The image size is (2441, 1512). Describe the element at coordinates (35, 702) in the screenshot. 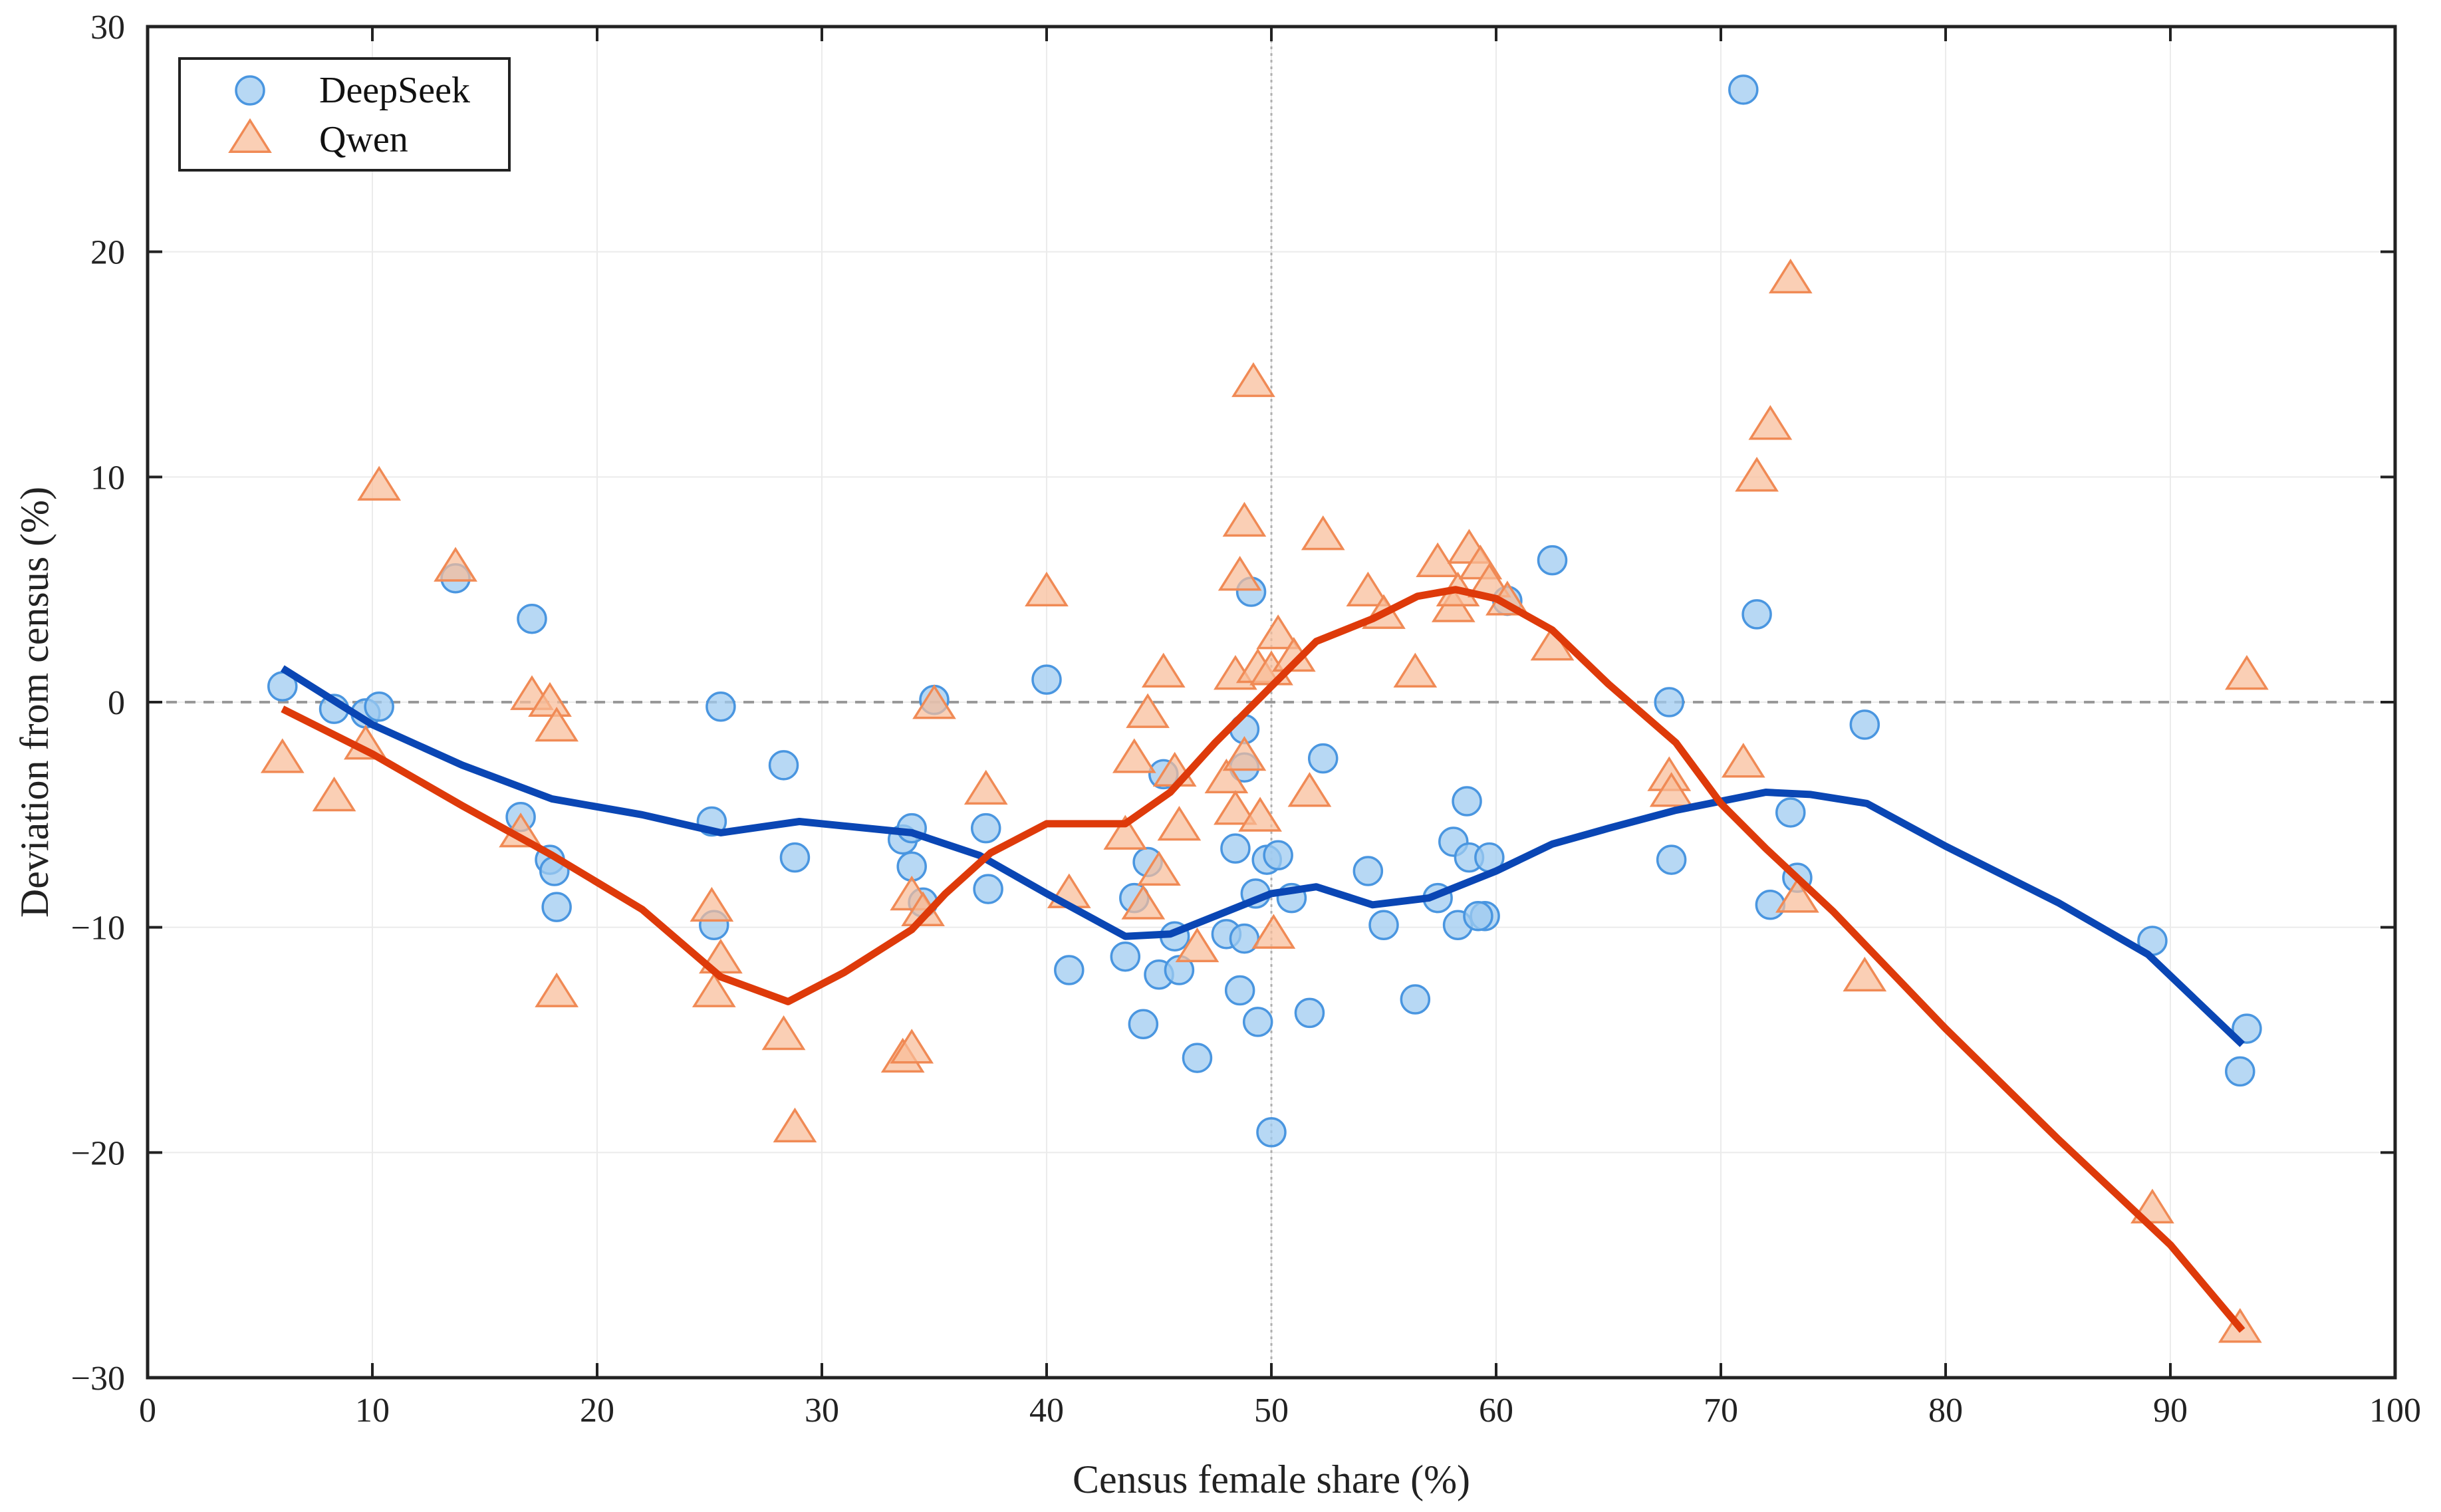

I see `y-axis-title: Deviation from census (%)` at that location.